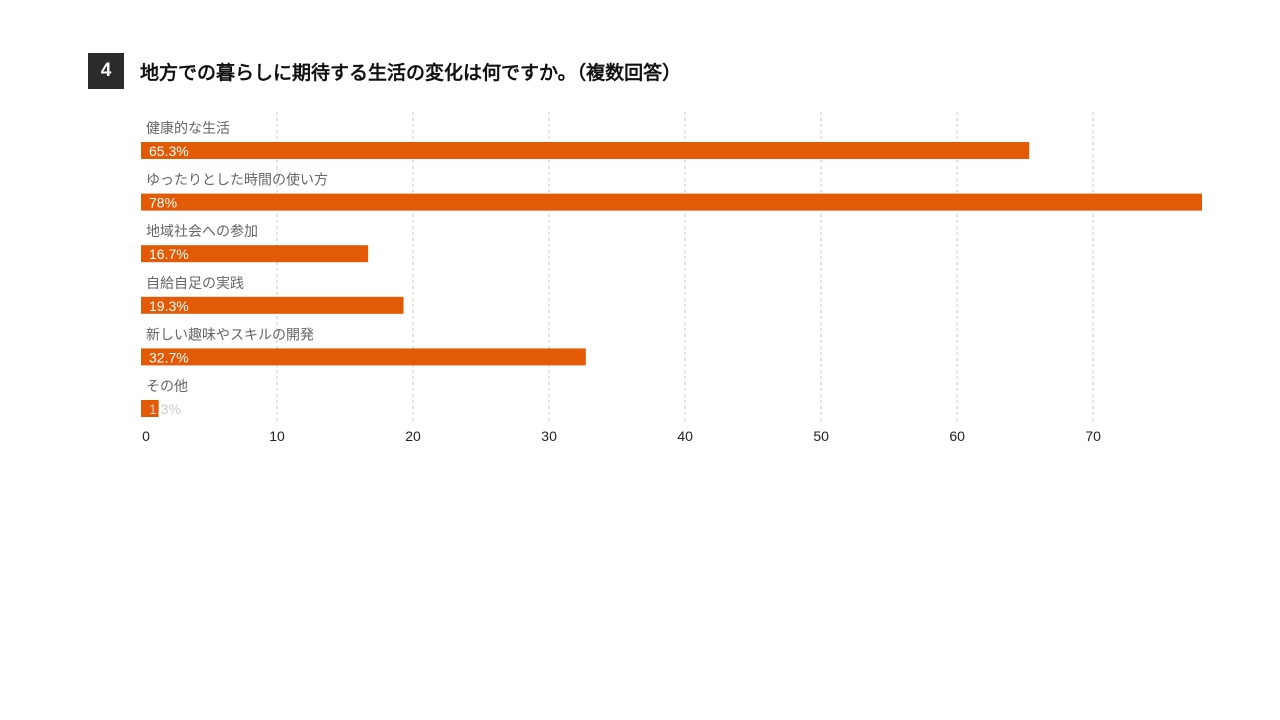  Describe the element at coordinates (169, 357) in the screenshot. I see `value-label: 32.7%` at that location.